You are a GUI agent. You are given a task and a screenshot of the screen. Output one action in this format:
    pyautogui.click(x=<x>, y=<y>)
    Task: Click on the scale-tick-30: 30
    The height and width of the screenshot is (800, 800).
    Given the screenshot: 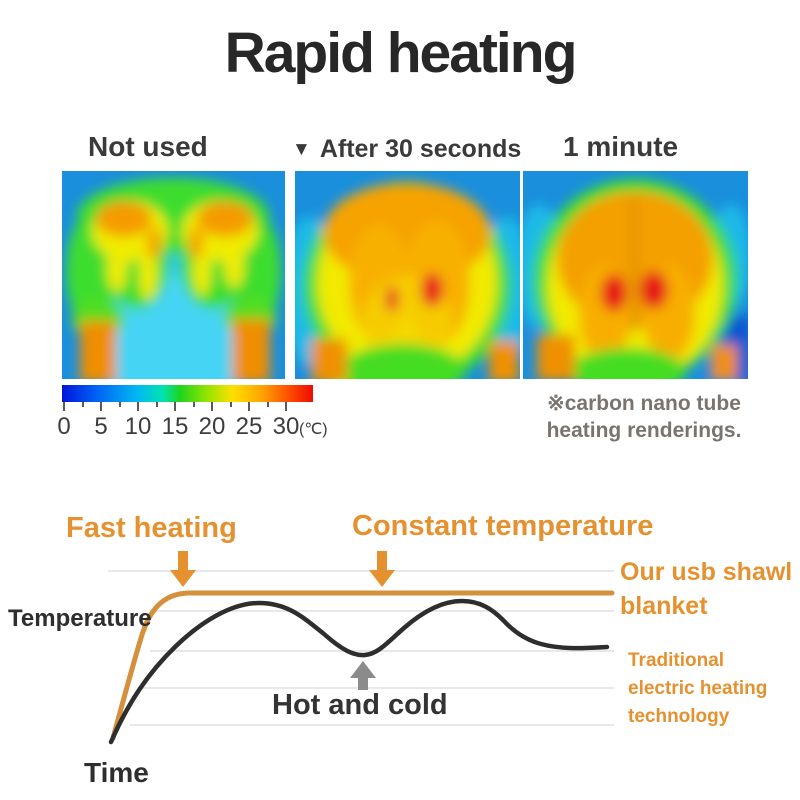 What is the action you would take?
    pyautogui.click(x=286, y=426)
    